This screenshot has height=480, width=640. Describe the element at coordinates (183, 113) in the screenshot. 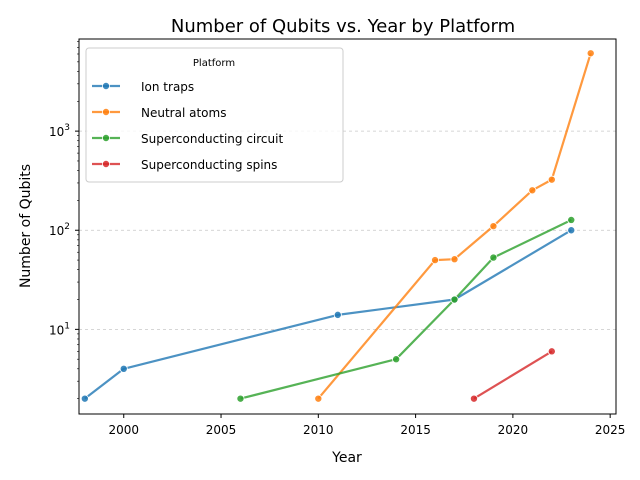

I see `legend-label-1: Neutral atoms` at that location.